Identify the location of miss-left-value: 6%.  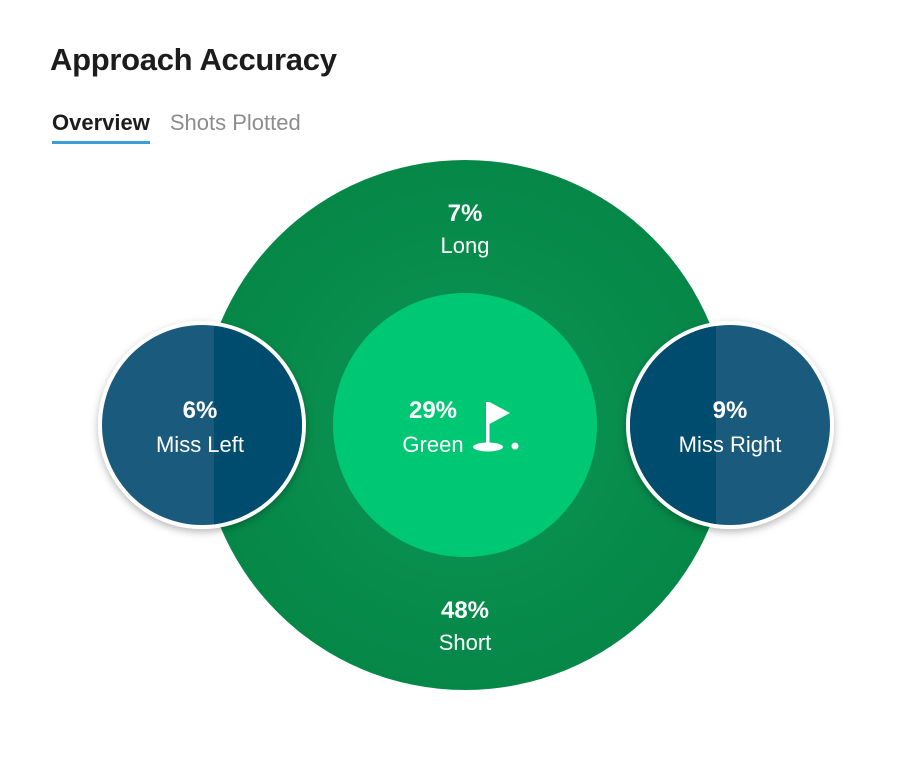
(200, 410).